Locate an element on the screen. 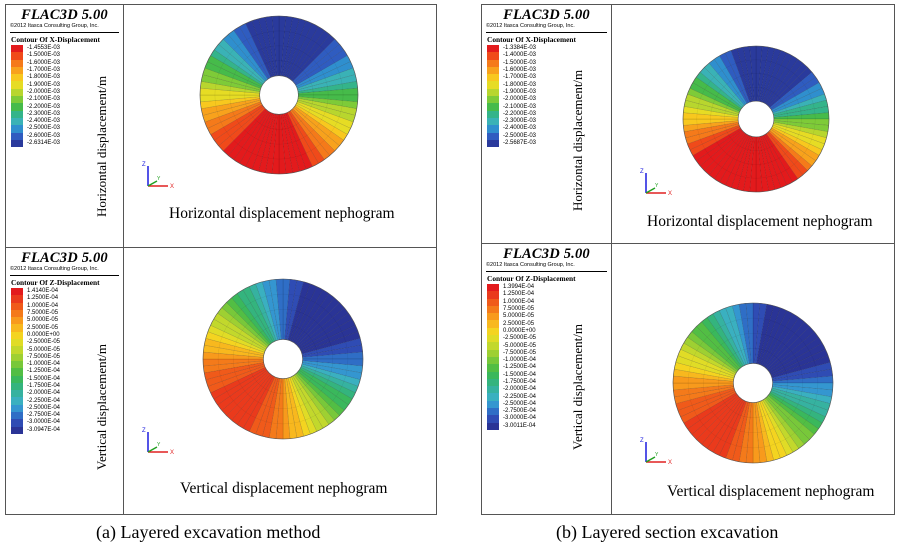  legend-value: -2.5000E-04 is located at coordinates (44, 407).